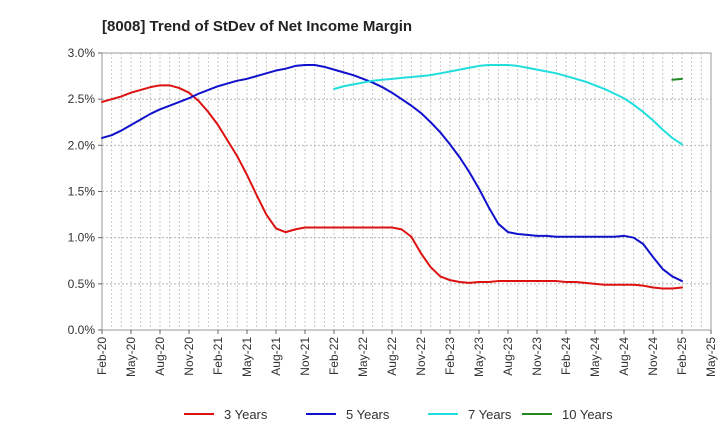 The image size is (720, 440). Describe the element at coordinates (682, 356) in the screenshot. I see `x-tick-label: Feb-25` at that location.